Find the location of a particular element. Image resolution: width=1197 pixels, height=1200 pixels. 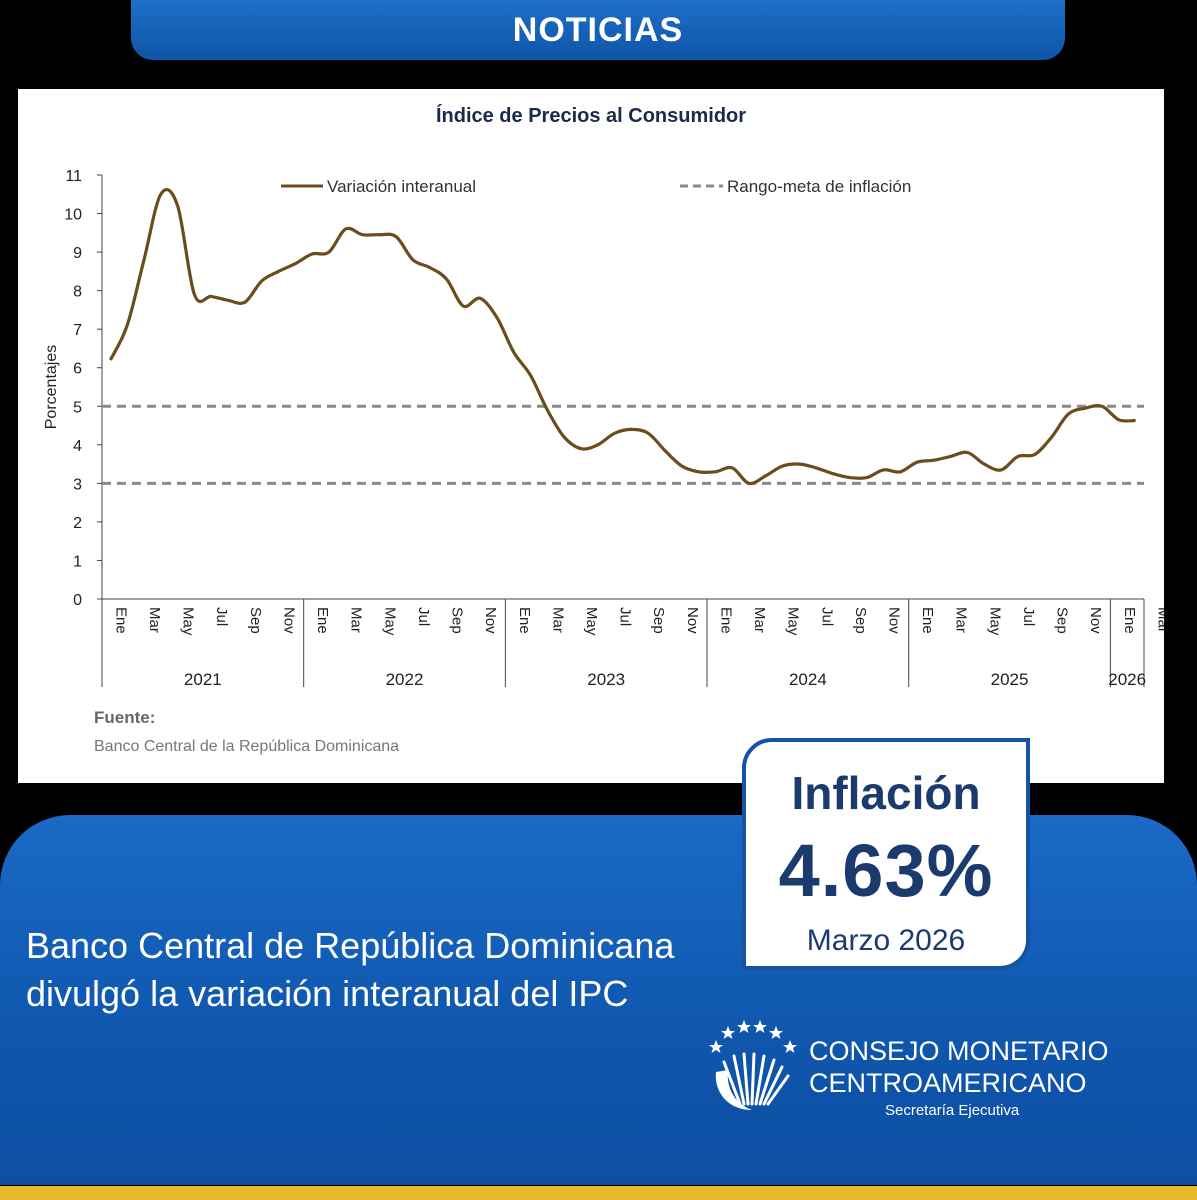

header-tab: NOTICIAS is located at coordinates (598, 30).